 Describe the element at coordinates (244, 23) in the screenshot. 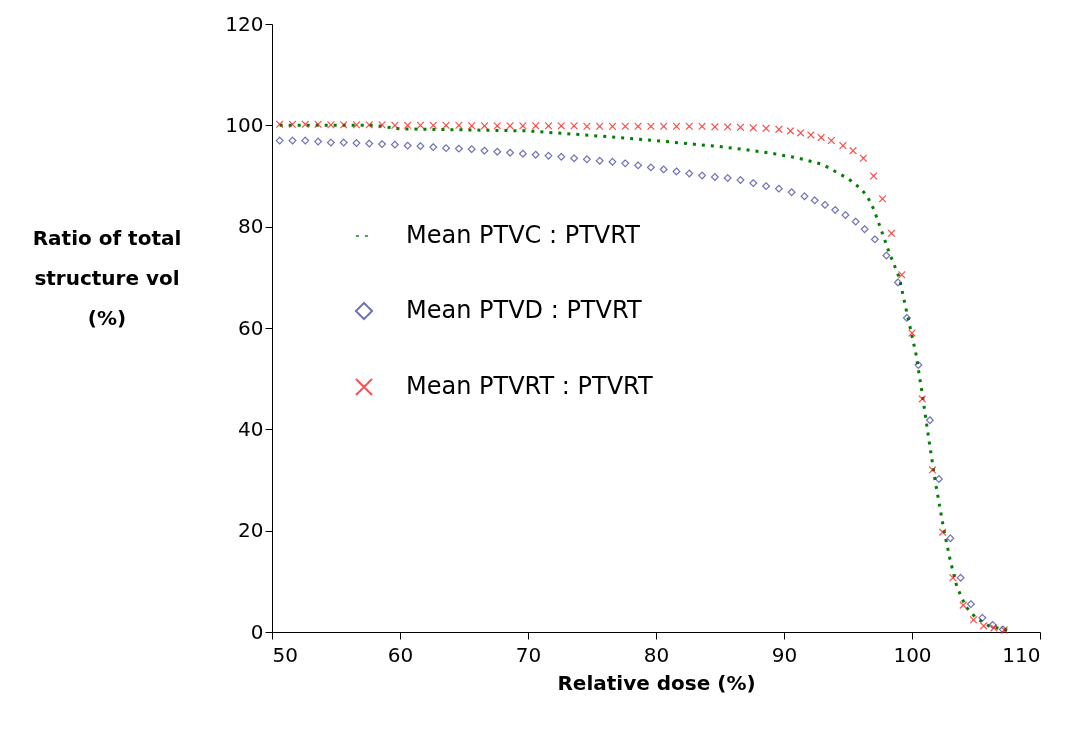

I see `y-tick-label: 120` at that location.